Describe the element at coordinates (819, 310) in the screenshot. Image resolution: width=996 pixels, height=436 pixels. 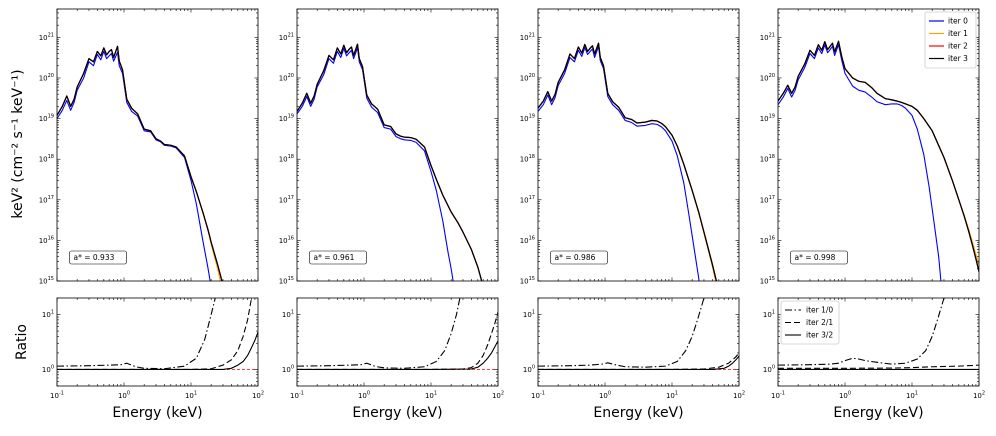
I see `legend-label: iter 1/0` at that location.